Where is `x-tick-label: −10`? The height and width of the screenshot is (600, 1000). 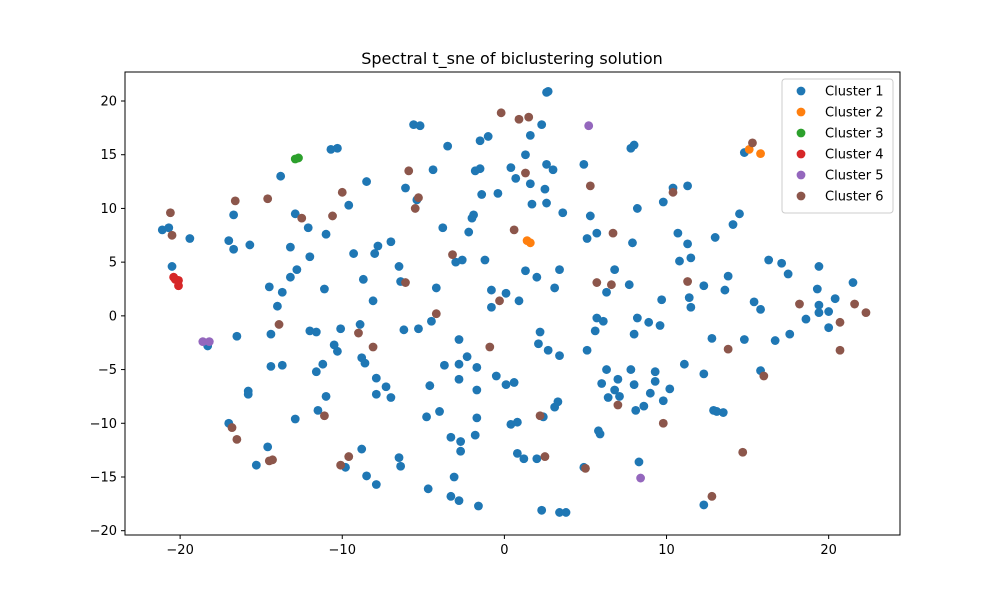
x-tick-label: −10 is located at coordinates (342, 550).